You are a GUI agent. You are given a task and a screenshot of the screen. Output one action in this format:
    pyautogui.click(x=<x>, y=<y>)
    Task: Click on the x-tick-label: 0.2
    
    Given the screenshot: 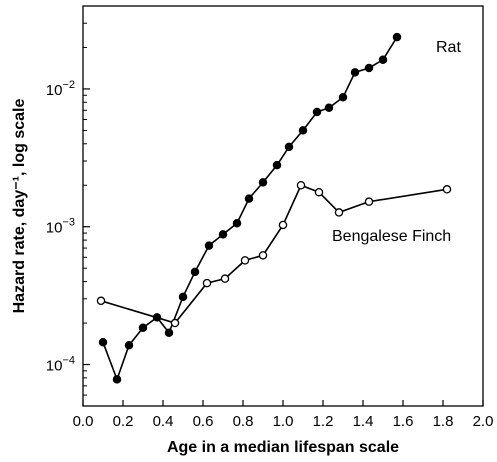 What is the action you would take?
    pyautogui.click(x=123, y=421)
    